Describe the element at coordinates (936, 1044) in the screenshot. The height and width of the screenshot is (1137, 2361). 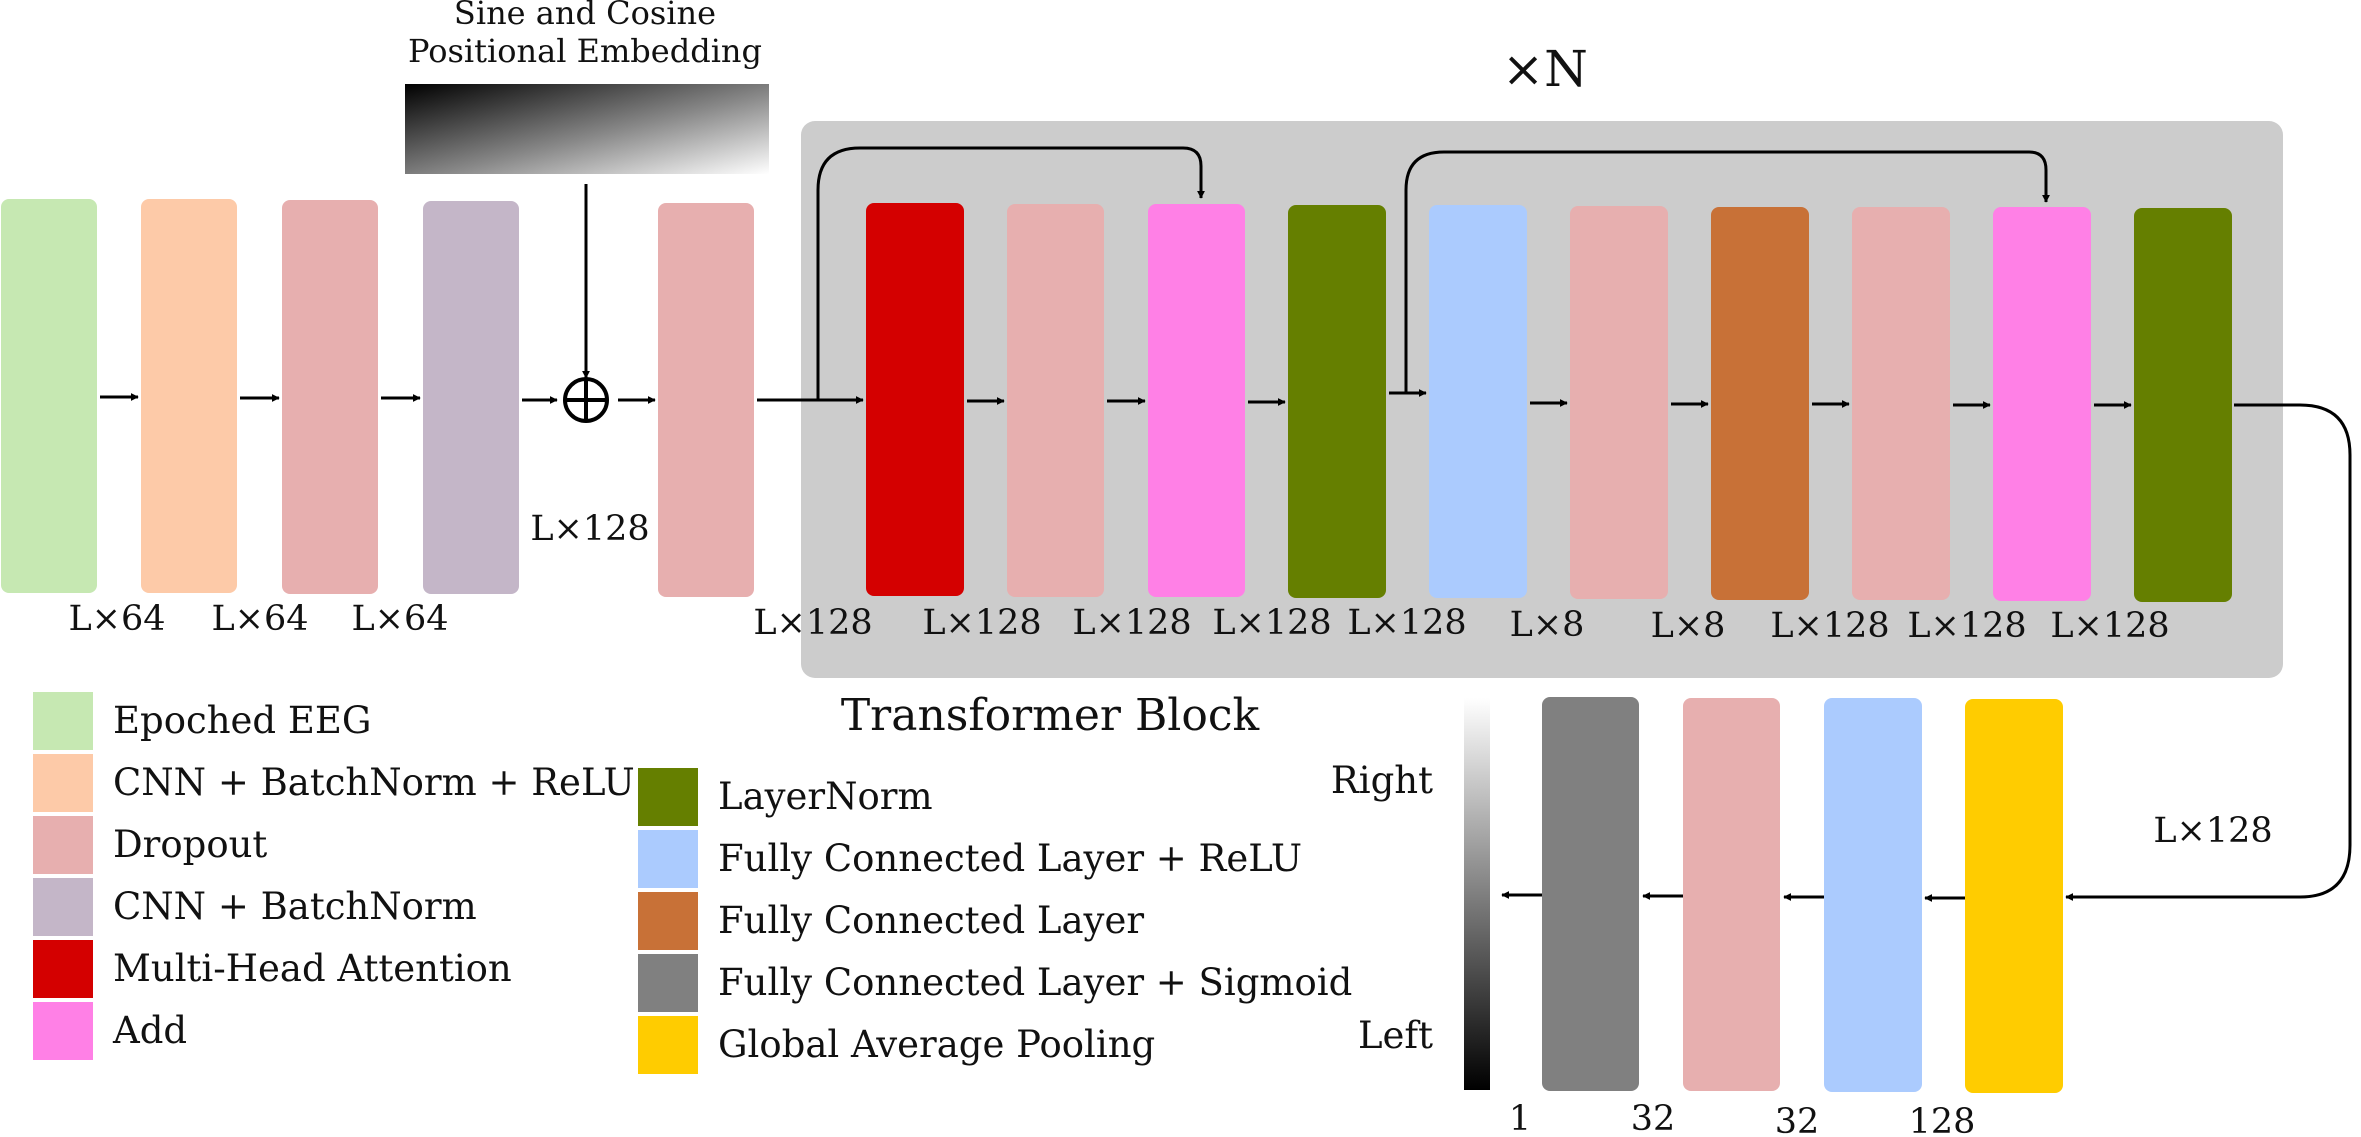
I see `legend-label: Global Average Pooling` at that location.